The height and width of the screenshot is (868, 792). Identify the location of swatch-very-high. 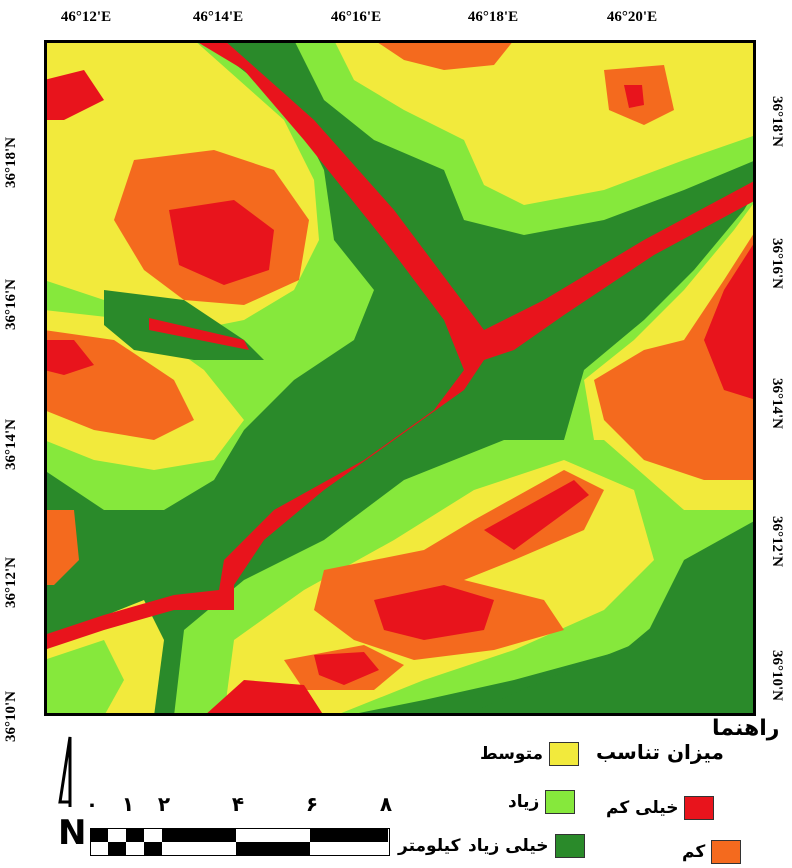
(569, 846).